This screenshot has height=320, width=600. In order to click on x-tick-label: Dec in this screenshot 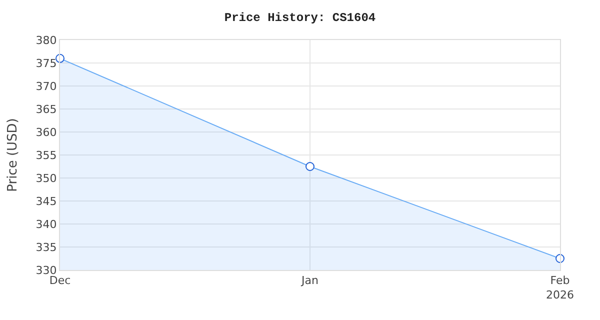, I will do `click(60, 281)`.